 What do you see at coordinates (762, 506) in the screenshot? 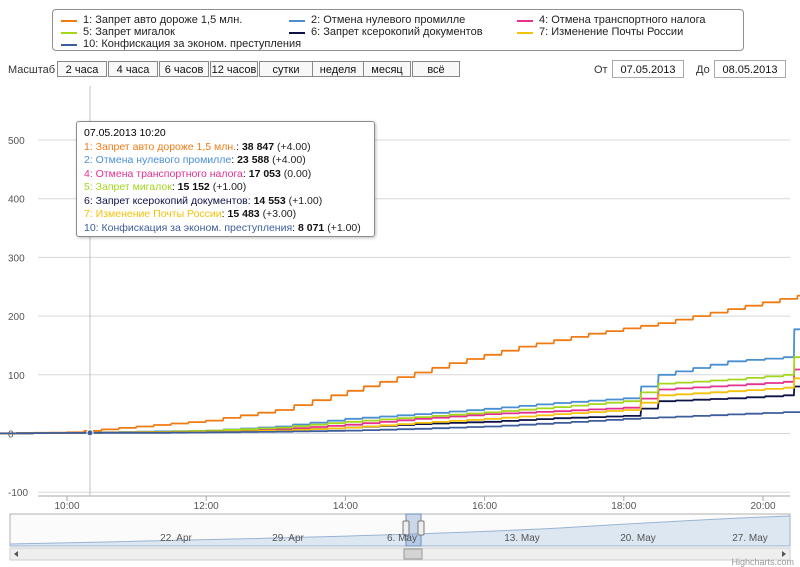
I see `x-tick-label: 20:00` at bounding box center [762, 506].